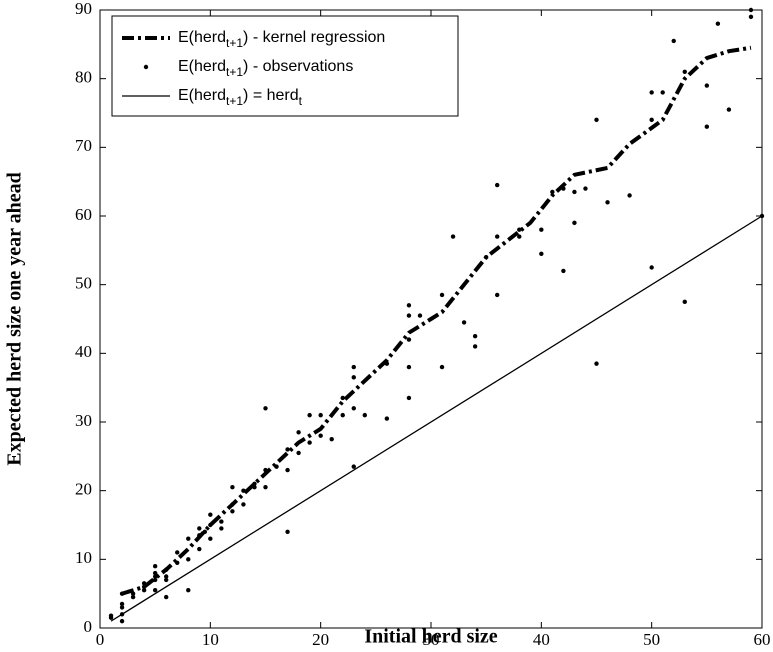 This screenshot has width=773, height=652. What do you see at coordinates (271, 95) in the screenshot?
I see `legend-text: ) = herd` at bounding box center [271, 95].